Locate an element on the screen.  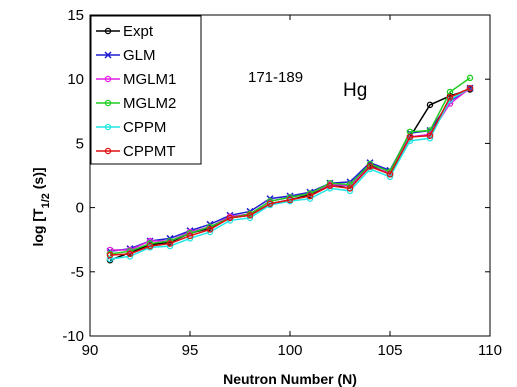
legend-label-mglm2: MGLM2 is located at coordinates (149, 103).